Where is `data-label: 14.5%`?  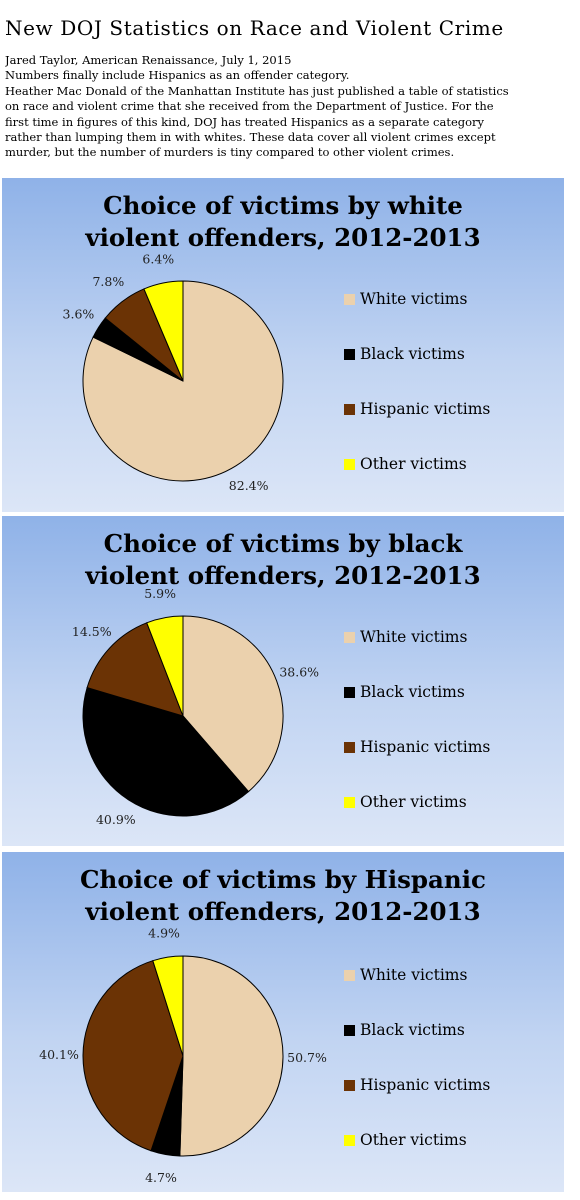
data-label: 14.5% is located at coordinates (92, 631).